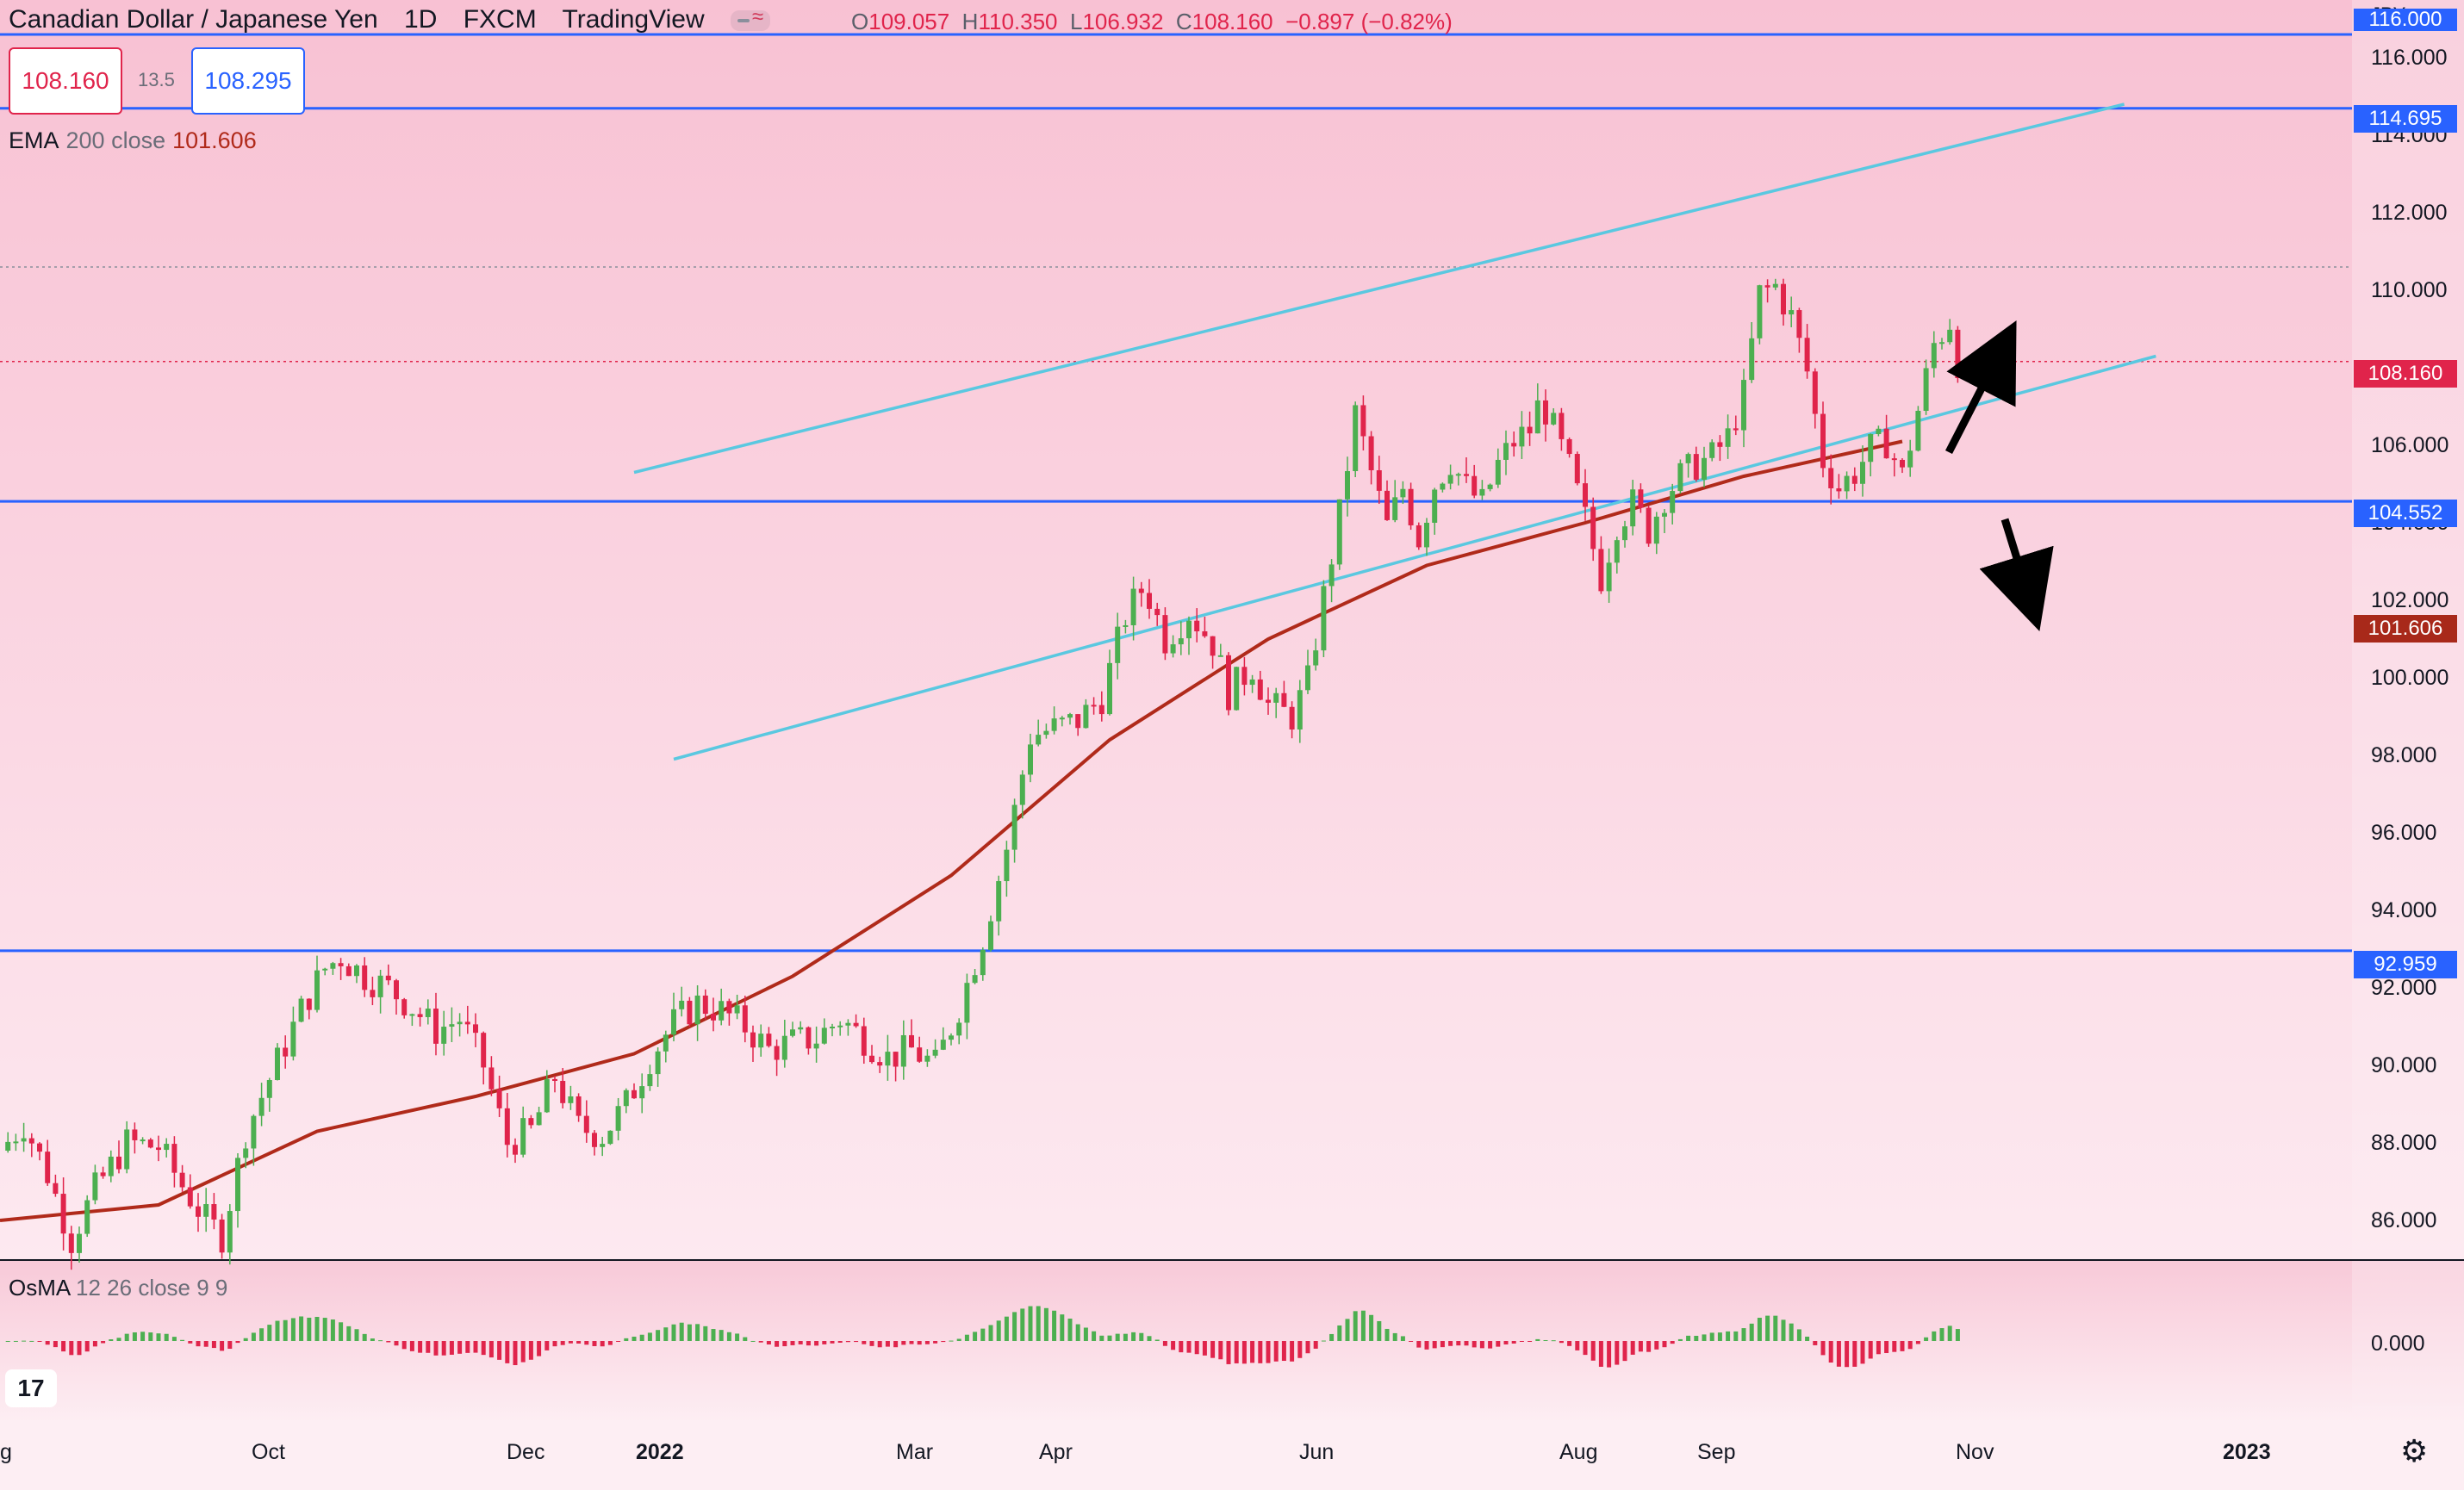  I want to click on time-tick-label: Jun, so click(1317, 1452).